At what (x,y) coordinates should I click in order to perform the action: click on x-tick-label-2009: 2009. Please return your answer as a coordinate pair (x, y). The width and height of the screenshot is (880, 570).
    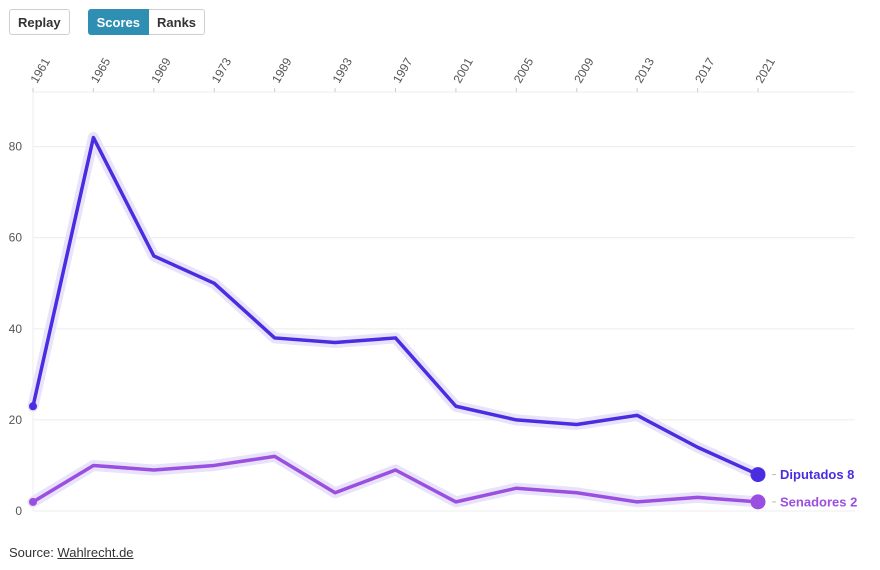
    Looking at the image, I should click on (584, 70).